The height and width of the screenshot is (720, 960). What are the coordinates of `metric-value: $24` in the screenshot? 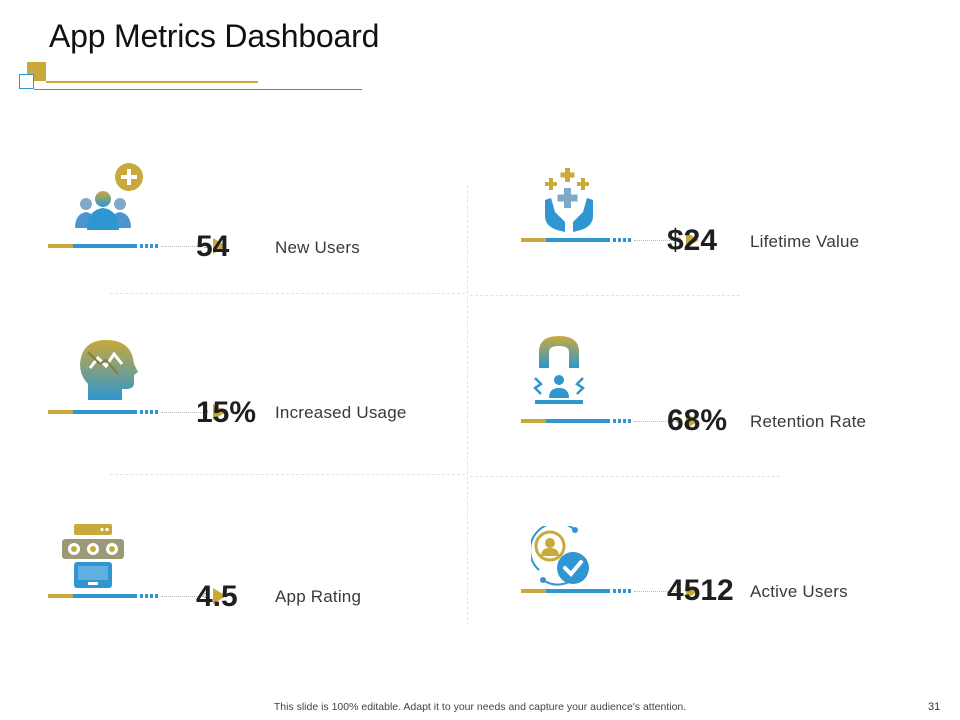 It's located at (692, 240).